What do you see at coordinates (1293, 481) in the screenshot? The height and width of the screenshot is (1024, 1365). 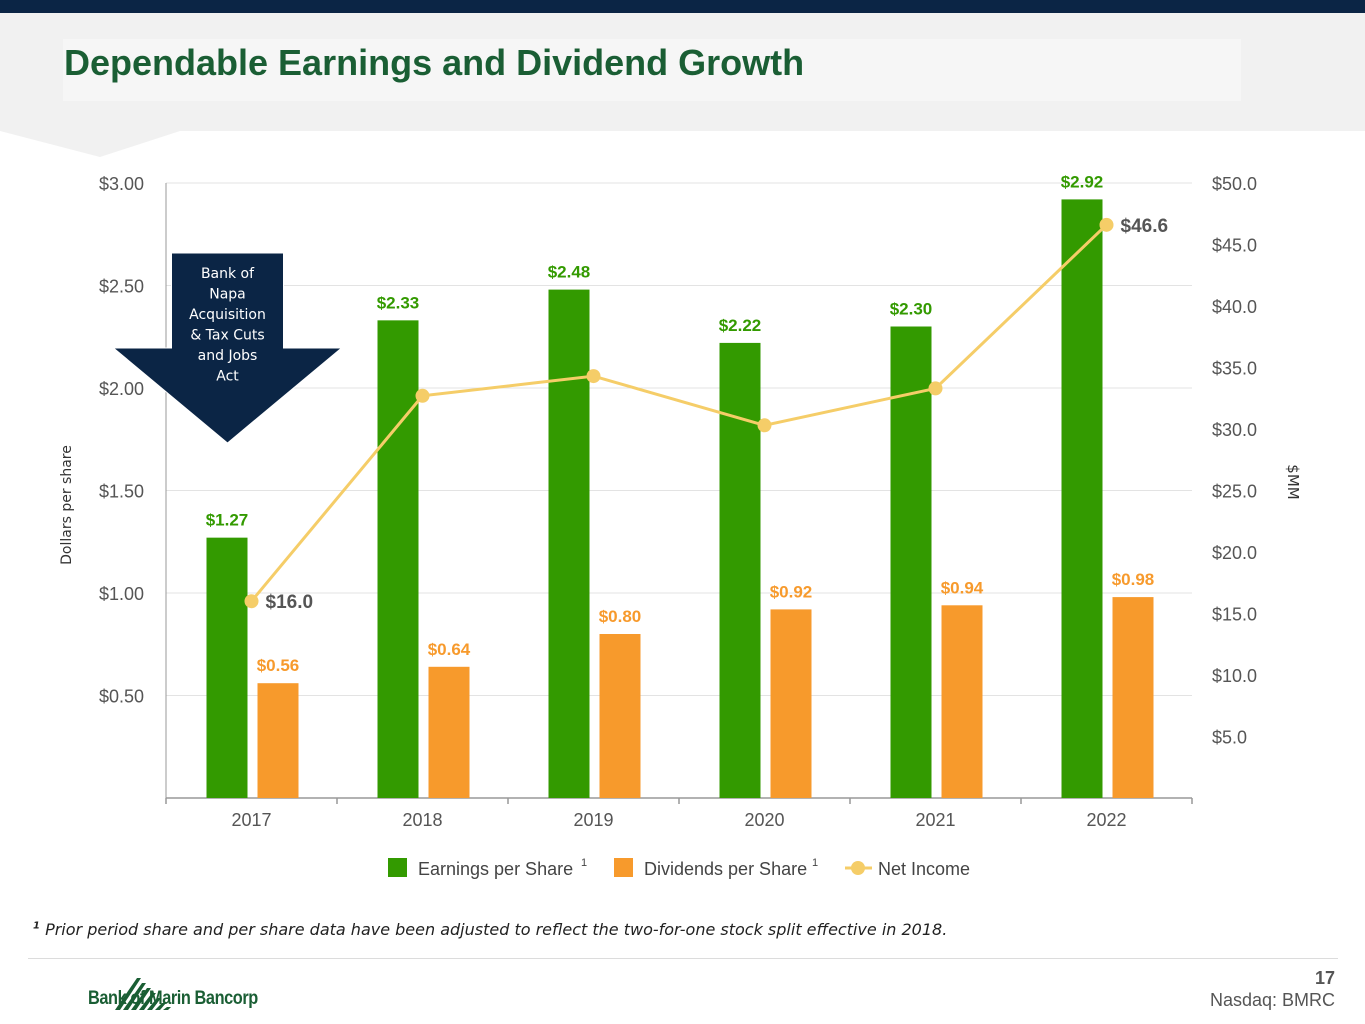 I see `y2-axis-title: $MM` at bounding box center [1293, 481].